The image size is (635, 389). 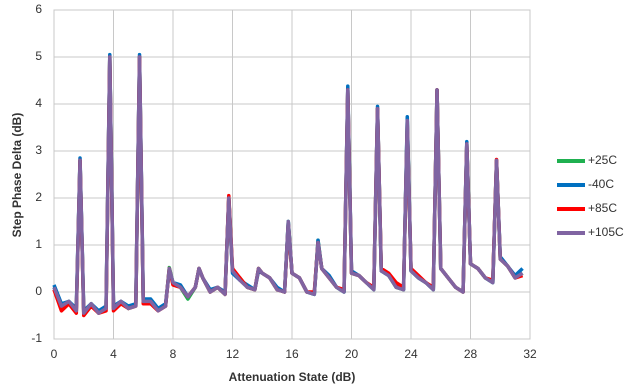 What do you see at coordinates (292, 354) in the screenshot?
I see `x-tick-label: 16` at bounding box center [292, 354].